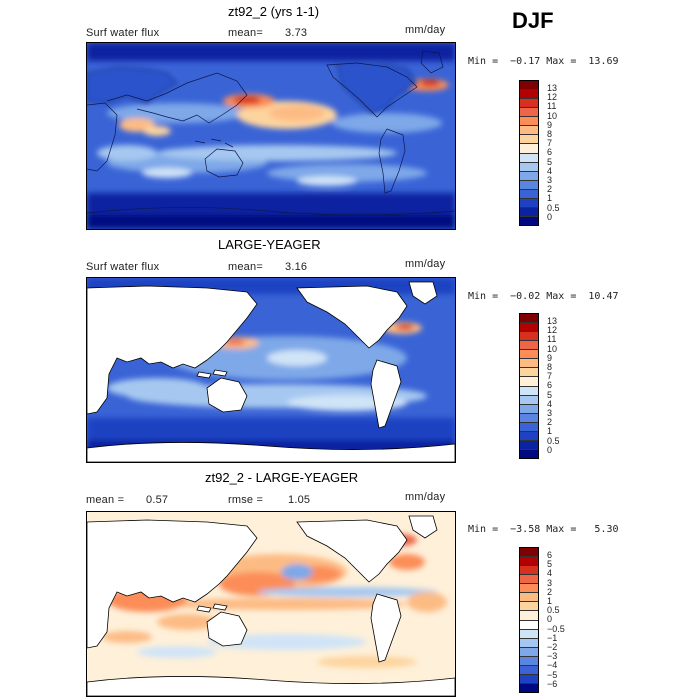  Describe the element at coordinates (246, 500) in the screenshot. I see `panel3-rmse-label: rmse =` at that location.